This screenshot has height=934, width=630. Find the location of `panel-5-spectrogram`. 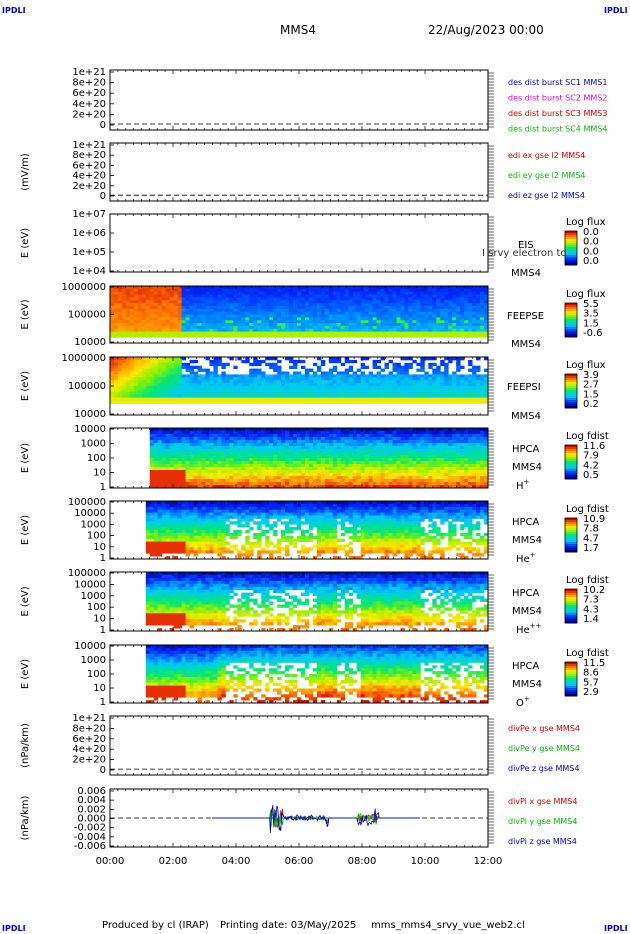

panel-5-spectrogram is located at coordinates (319, 458).